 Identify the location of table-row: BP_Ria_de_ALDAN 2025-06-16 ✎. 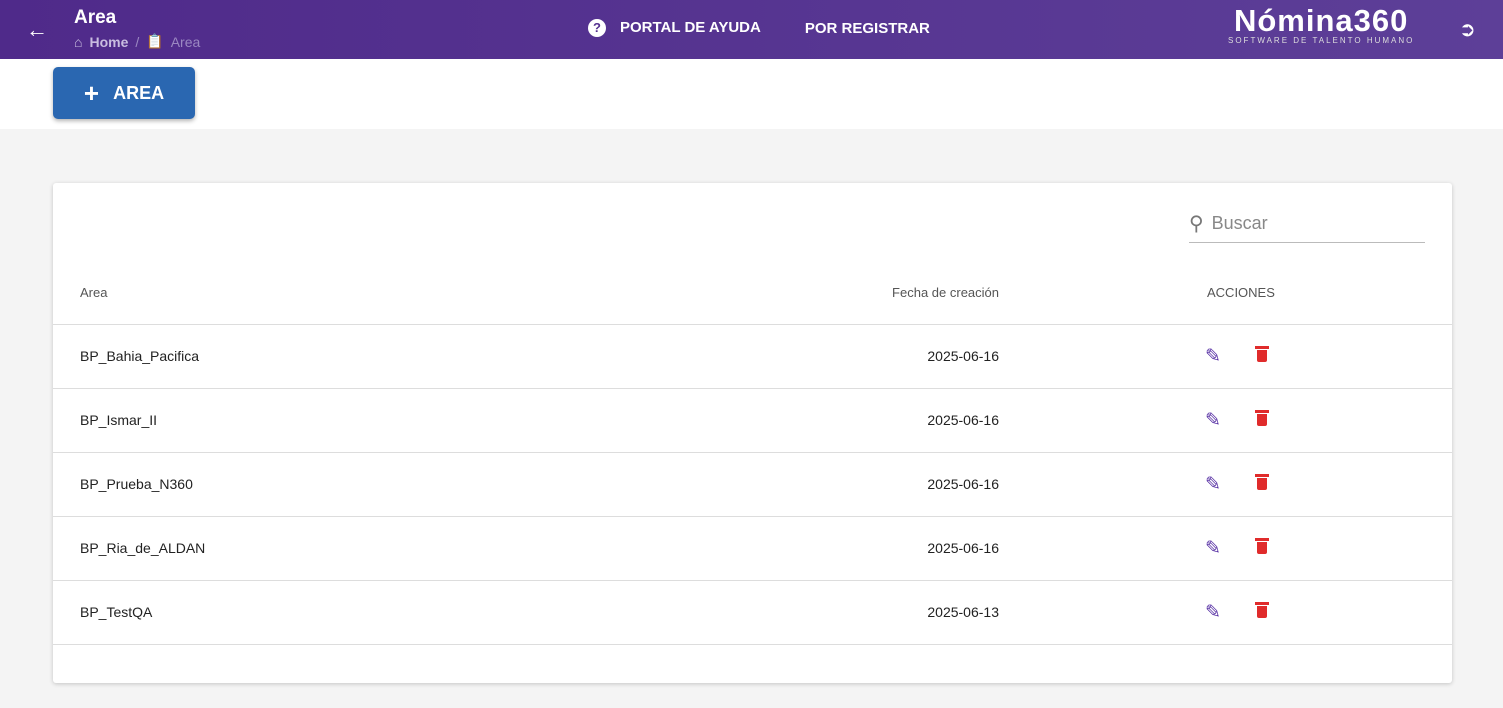
(752, 548).